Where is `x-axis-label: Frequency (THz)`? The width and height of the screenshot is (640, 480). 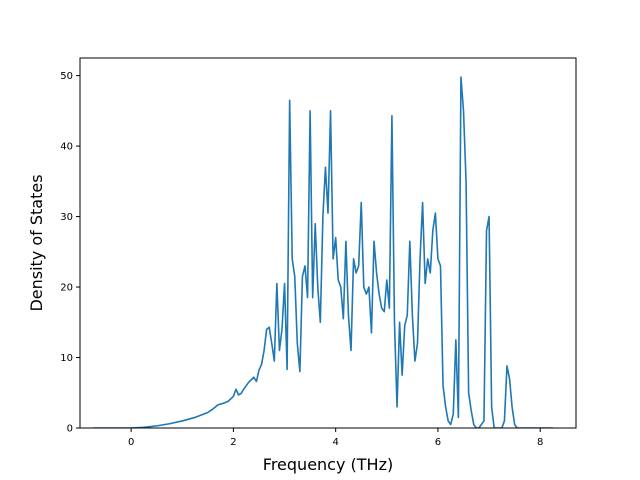 x-axis-label: Frequency (THz) is located at coordinates (328, 464).